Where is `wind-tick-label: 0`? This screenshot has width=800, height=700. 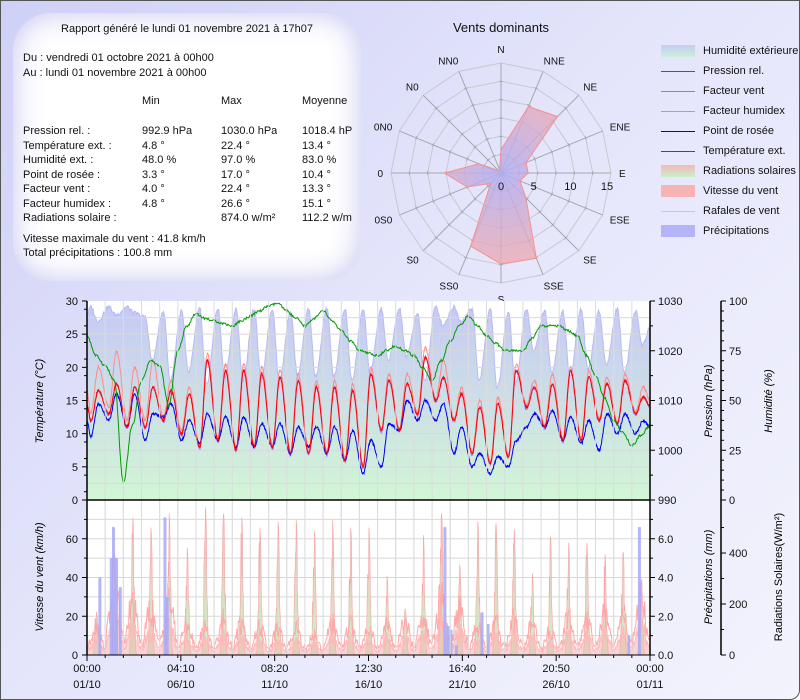 wind-tick-label: 0 is located at coordinates (75, 656).